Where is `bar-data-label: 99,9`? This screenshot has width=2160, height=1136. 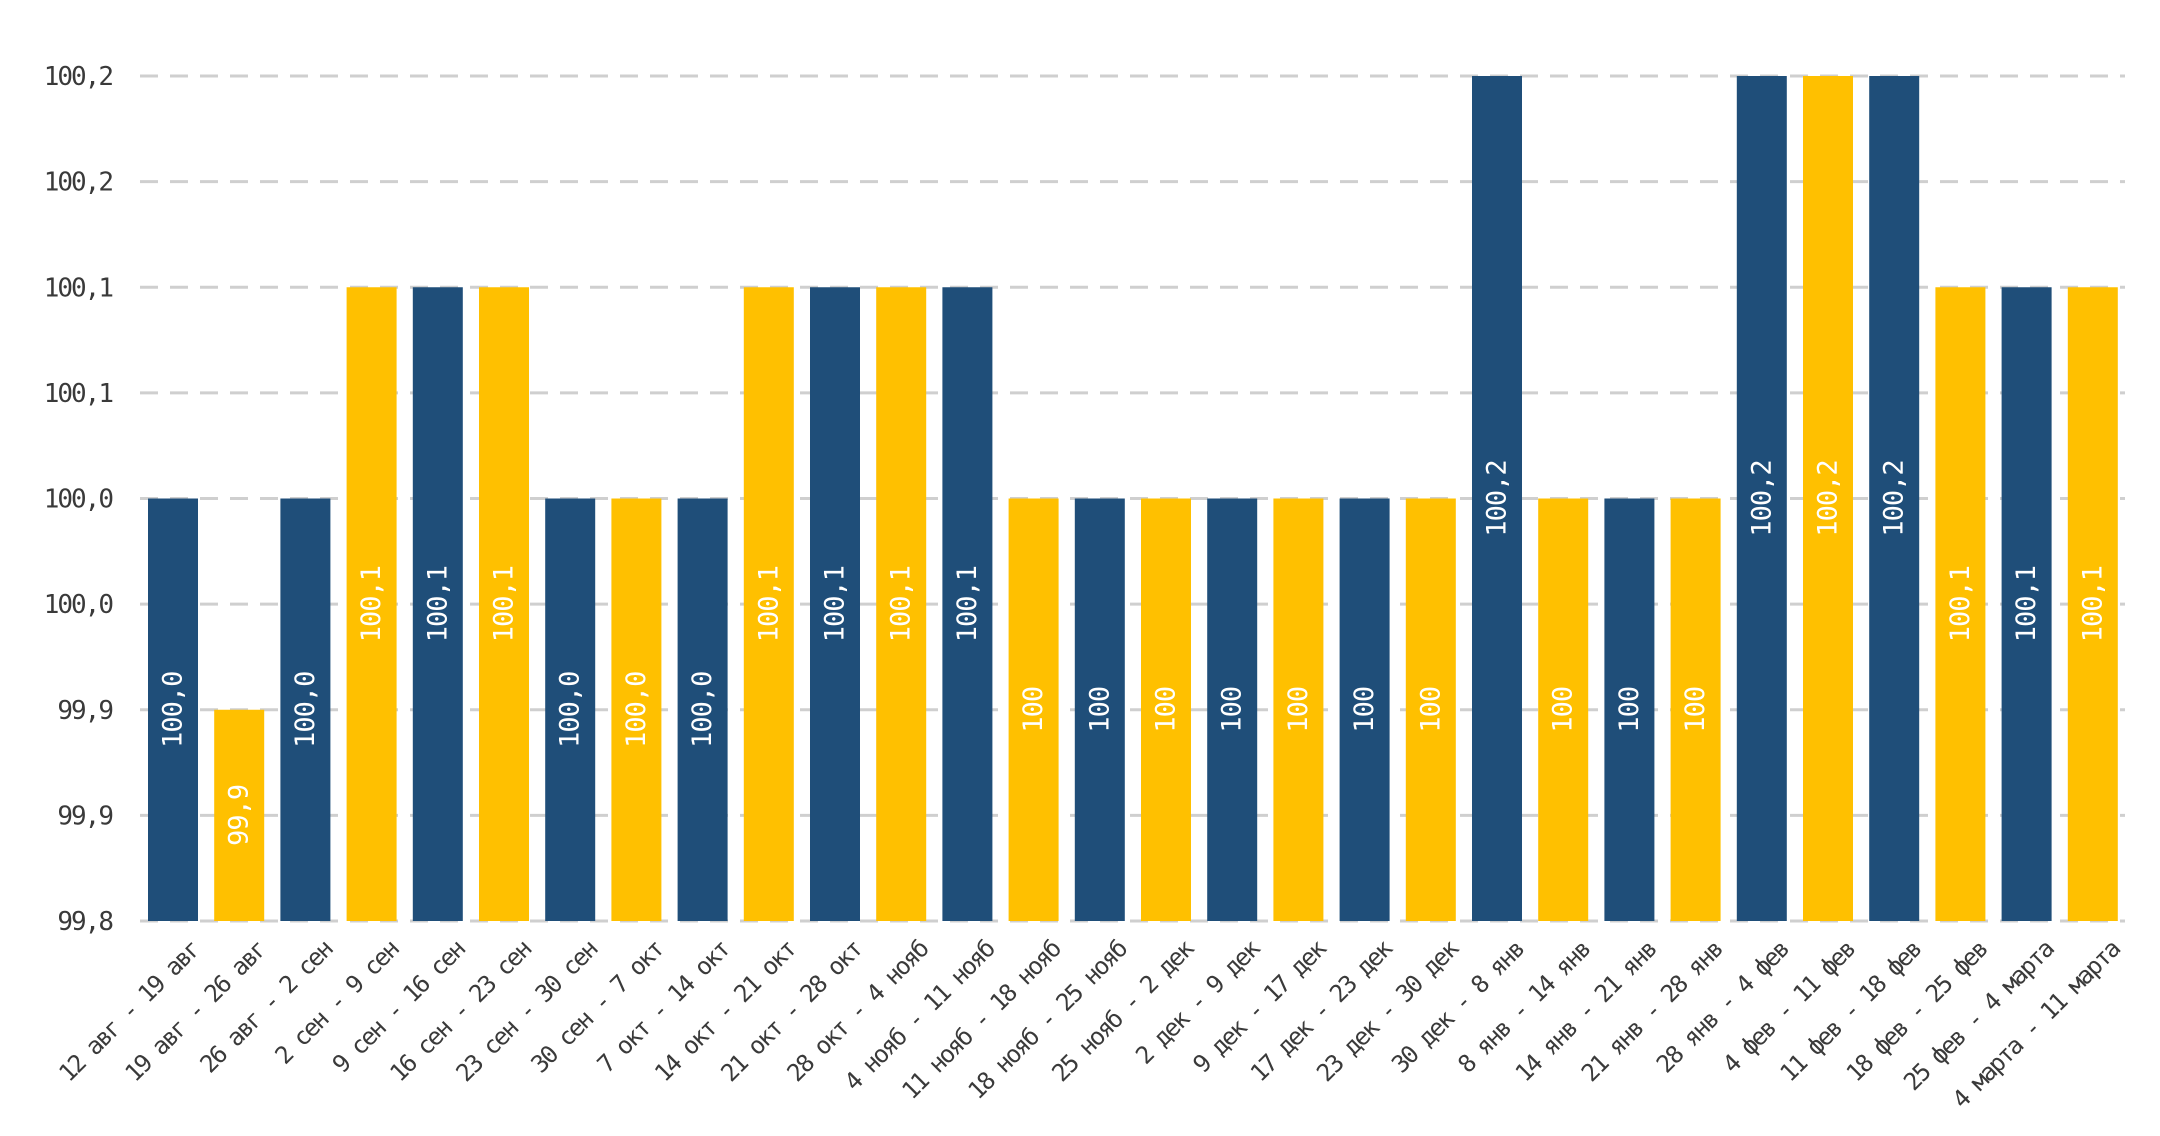 bar-data-label: 99,9 is located at coordinates (239, 815).